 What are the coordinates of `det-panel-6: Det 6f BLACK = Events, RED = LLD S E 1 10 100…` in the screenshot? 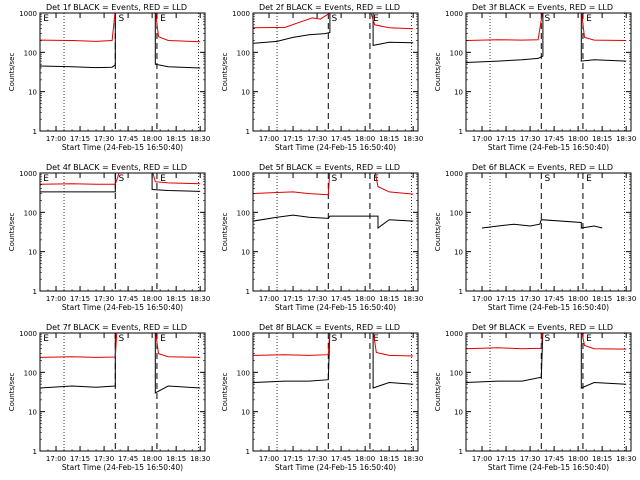 It's located at (535, 237).